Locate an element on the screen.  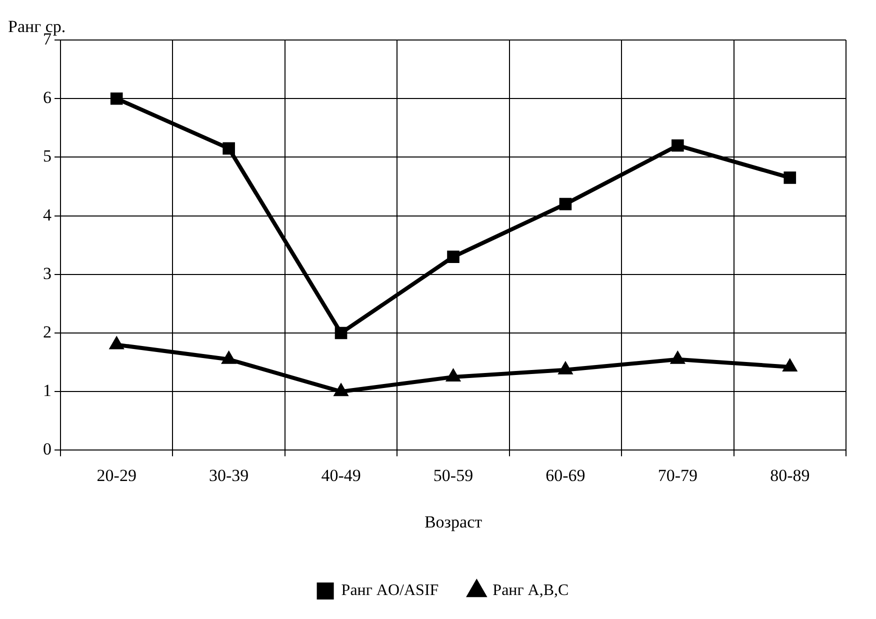
y-tick-label: 1 is located at coordinates (47, 390).